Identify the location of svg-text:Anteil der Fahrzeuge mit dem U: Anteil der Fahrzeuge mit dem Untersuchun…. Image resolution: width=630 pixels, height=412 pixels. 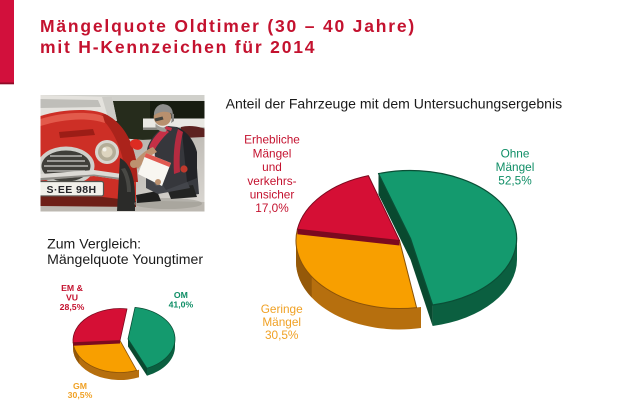
(394, 104).